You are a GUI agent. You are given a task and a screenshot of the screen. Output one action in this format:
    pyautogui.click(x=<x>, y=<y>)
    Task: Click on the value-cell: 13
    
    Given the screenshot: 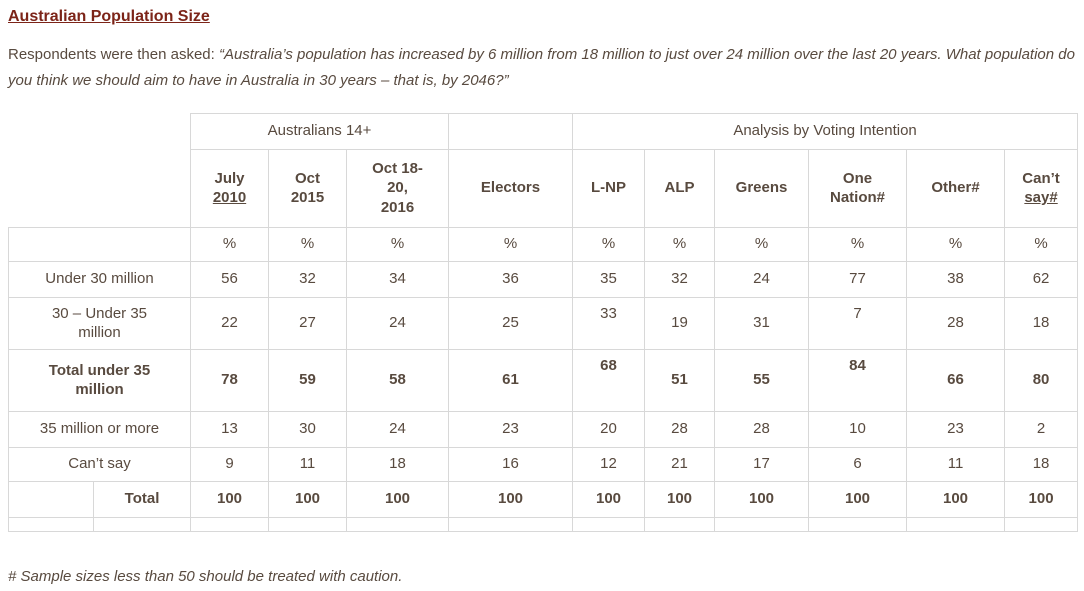 What is the action you would take?
    pyautogui.click(x=229, y=429)
    